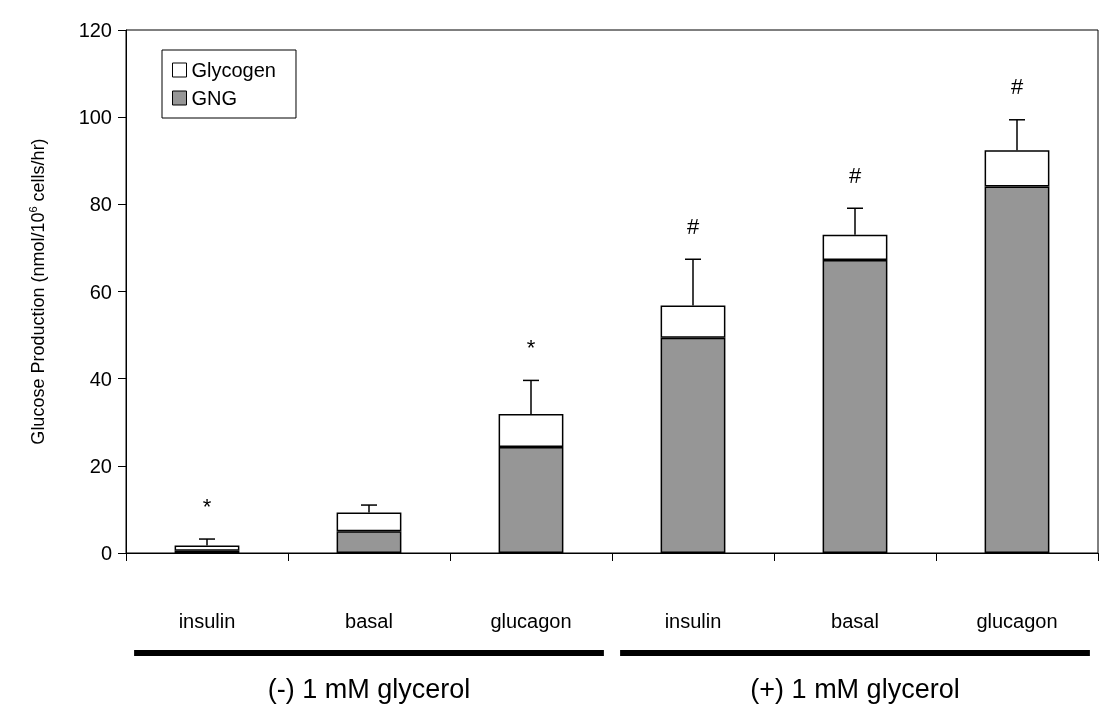  Describe the element at coordinates (100, 204) in the screenshot. I see `y-tick-label: 80` at that location.